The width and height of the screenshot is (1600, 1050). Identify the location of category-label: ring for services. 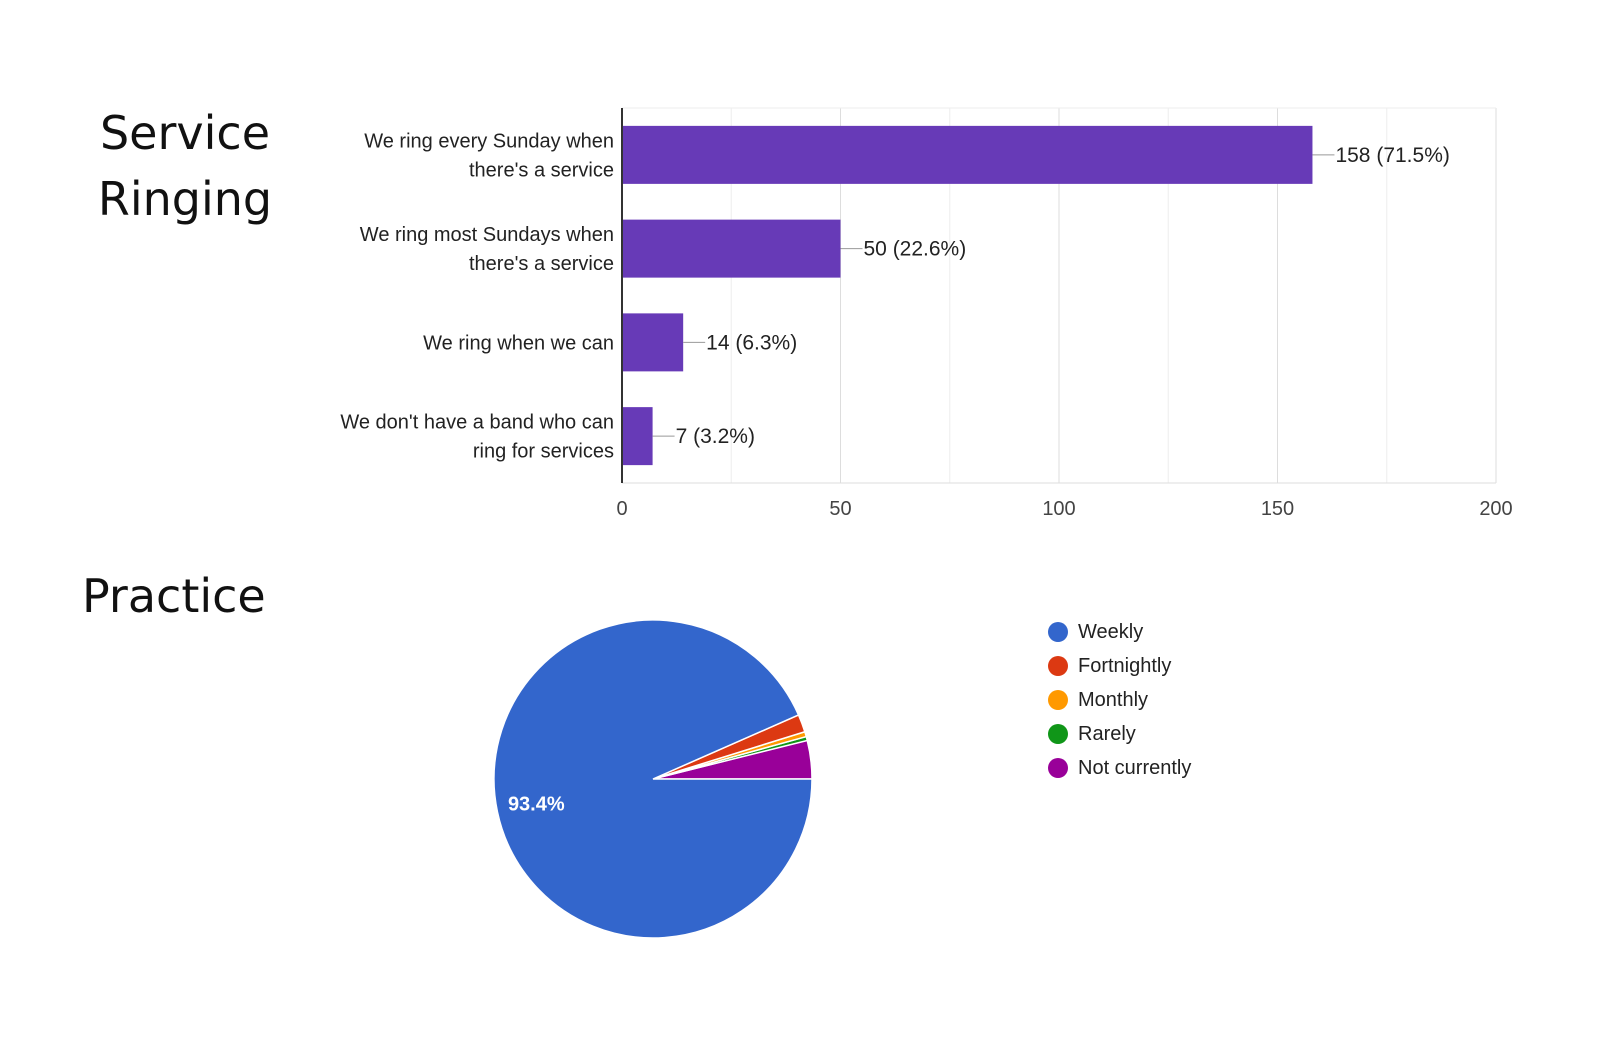
(543, 452).